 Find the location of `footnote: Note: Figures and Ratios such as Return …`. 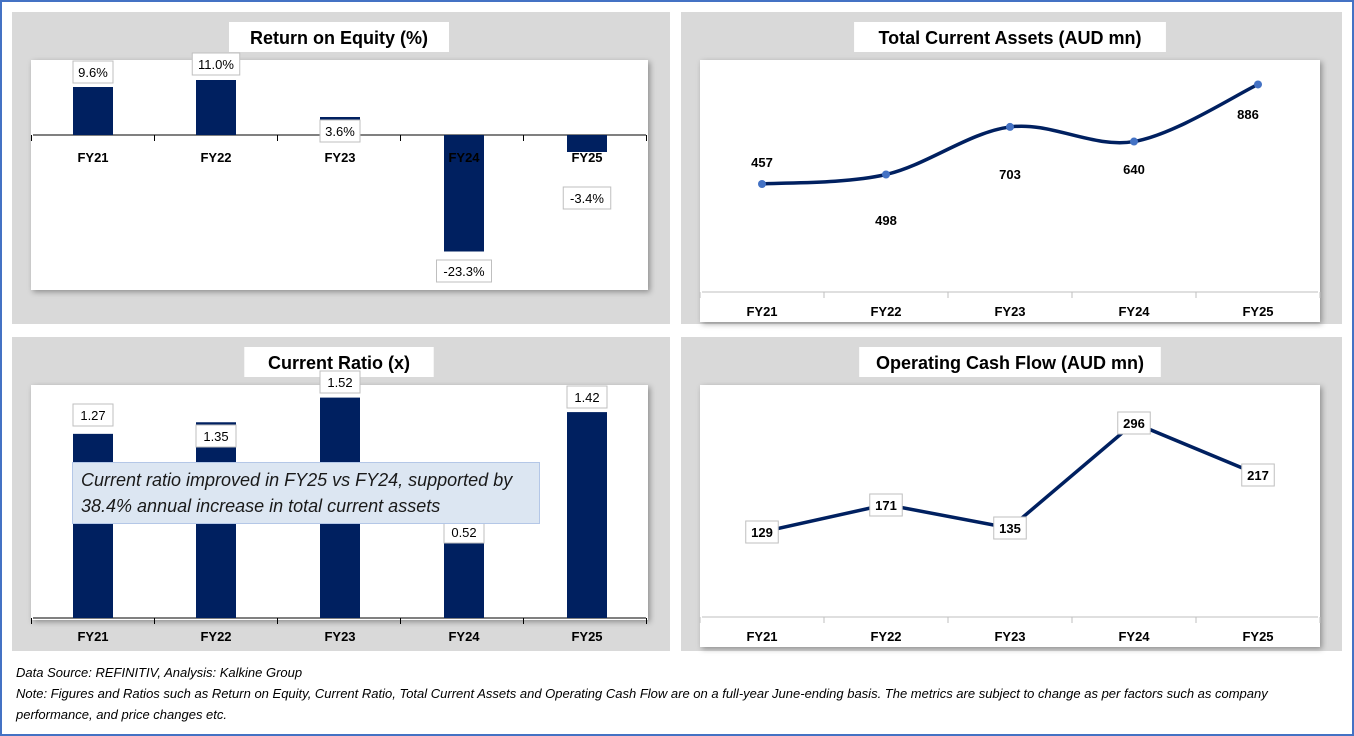

footnote: Note: Figures and Ratios such as Return … is located at coordinates (642, 704).